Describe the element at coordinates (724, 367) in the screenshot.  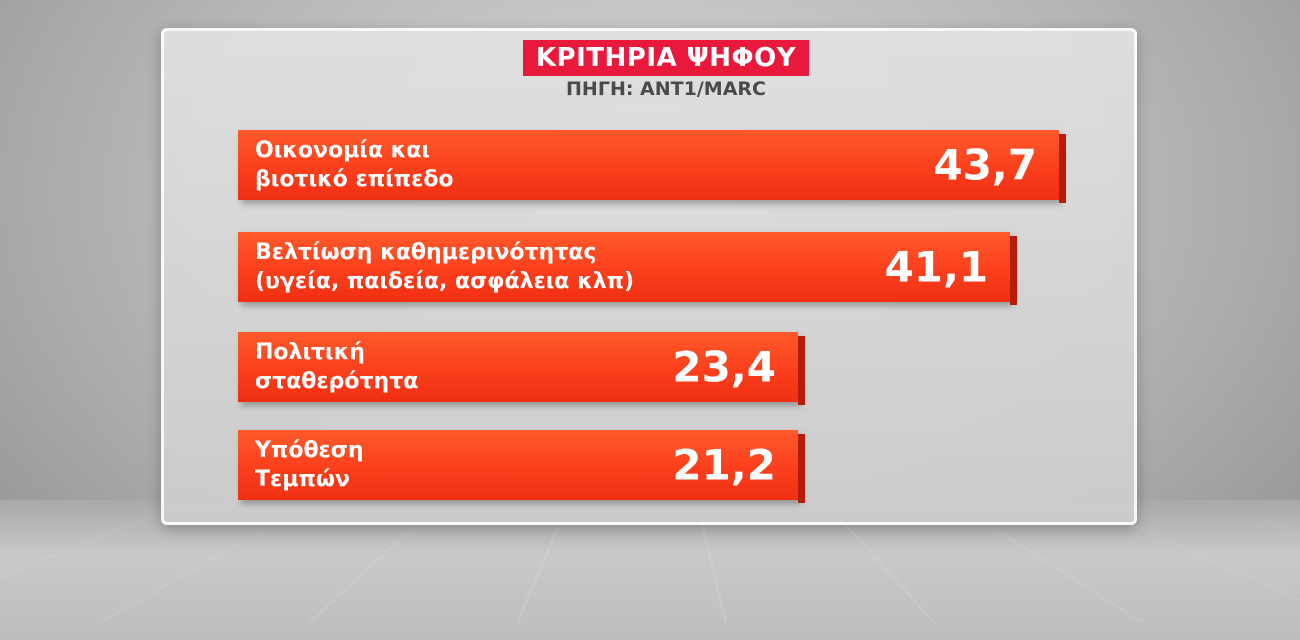
I see `bar-value-label: 23,4` at that location.